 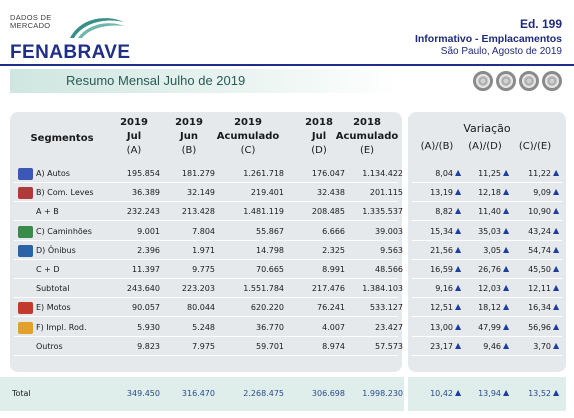 What do you see at coordinates (441, 346) in the screenshot?
I see `variation-cell: 23,17` at bounding box center [441, 346].